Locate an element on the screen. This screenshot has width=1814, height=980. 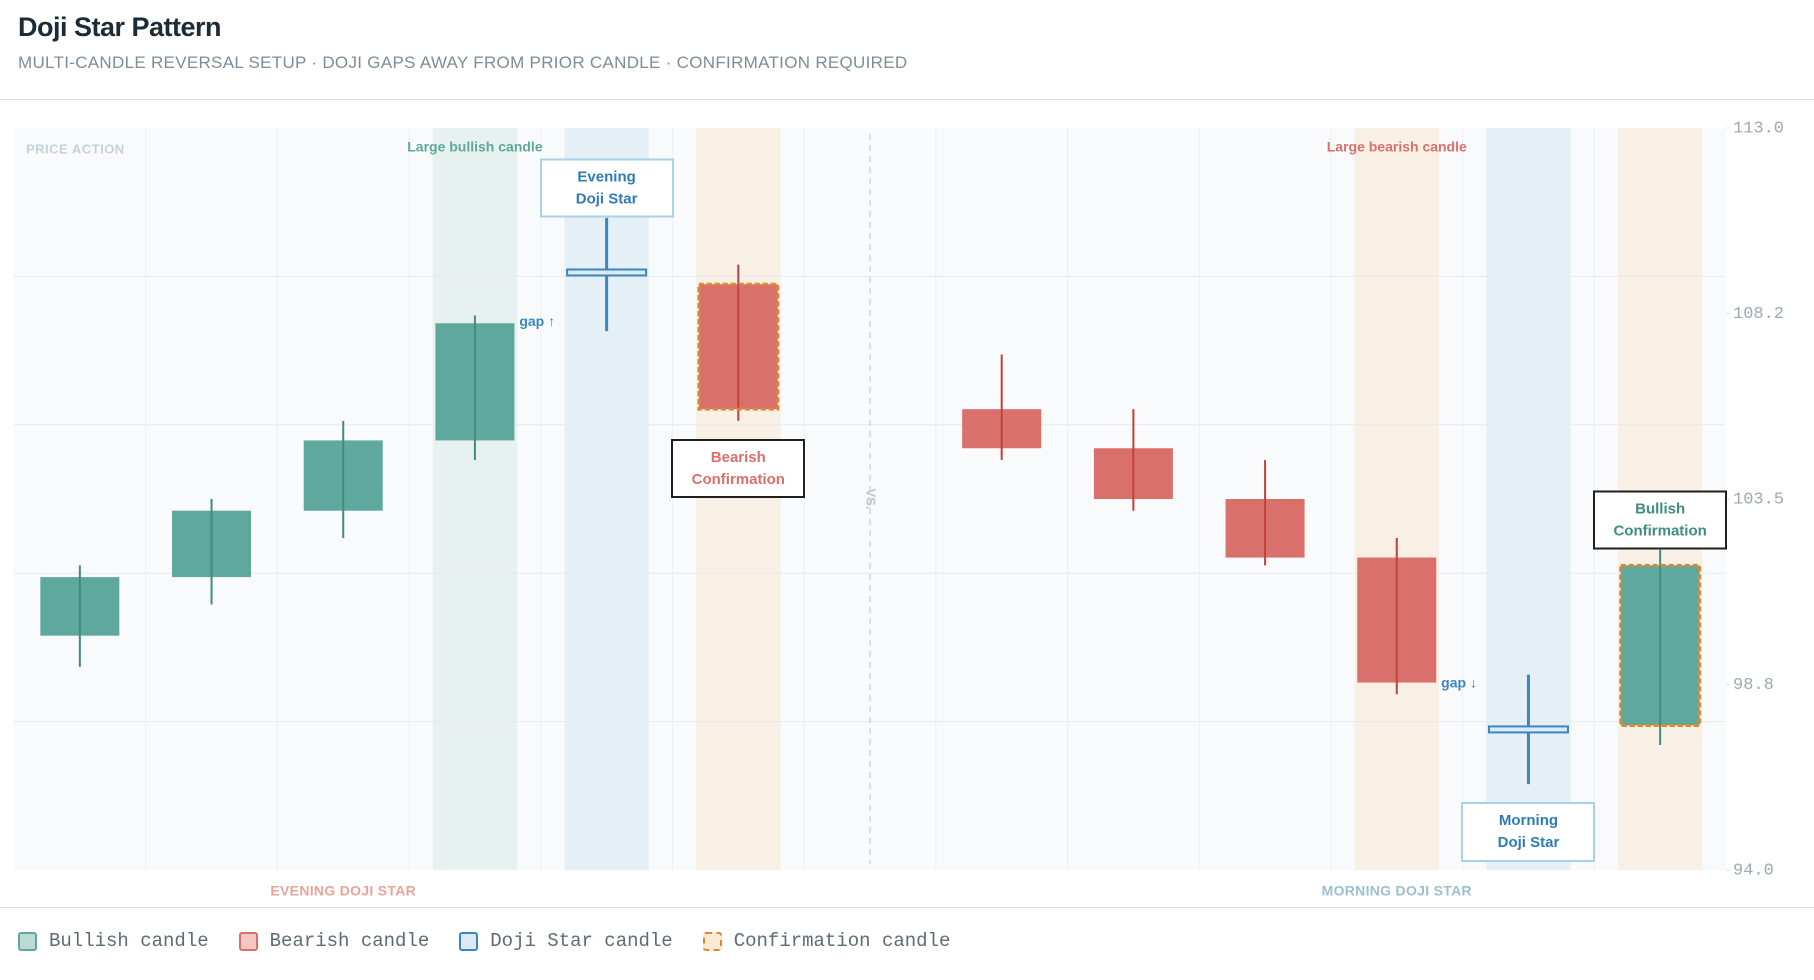
confirmation-outline is located at coordinates (738, 346).